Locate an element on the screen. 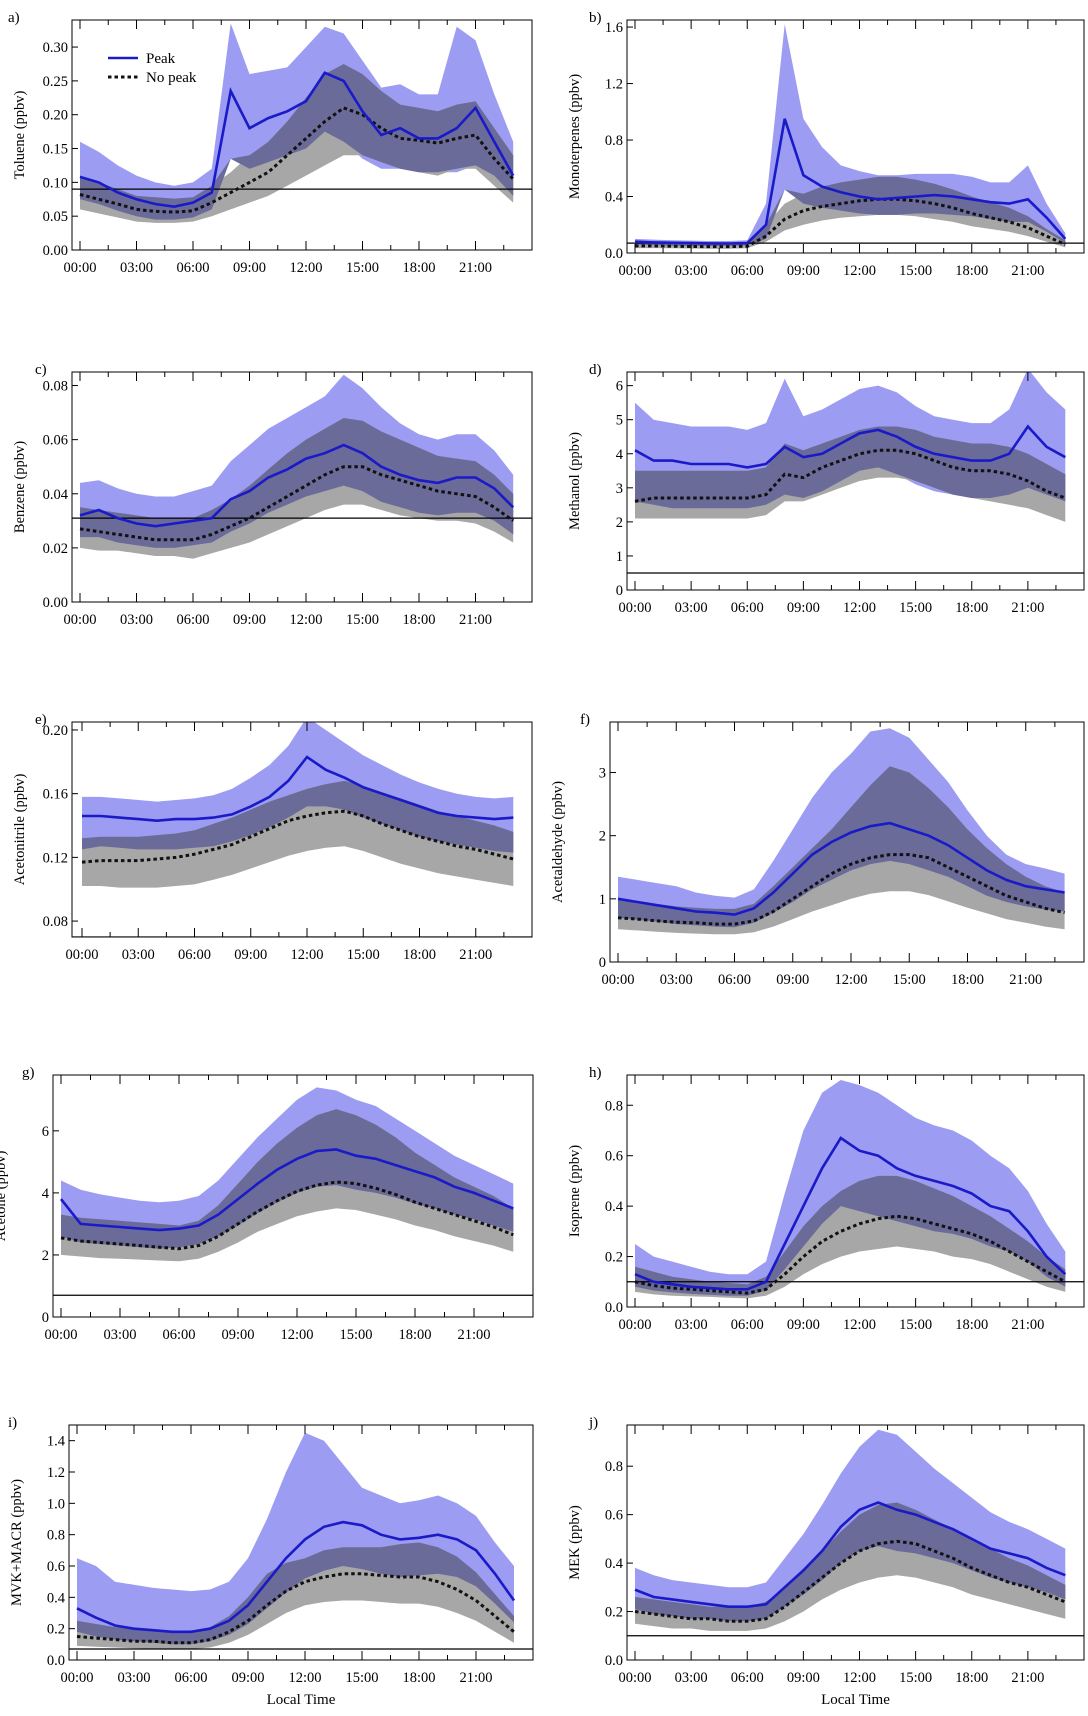  panel-letter: b) is located at coordinates (595, 18).